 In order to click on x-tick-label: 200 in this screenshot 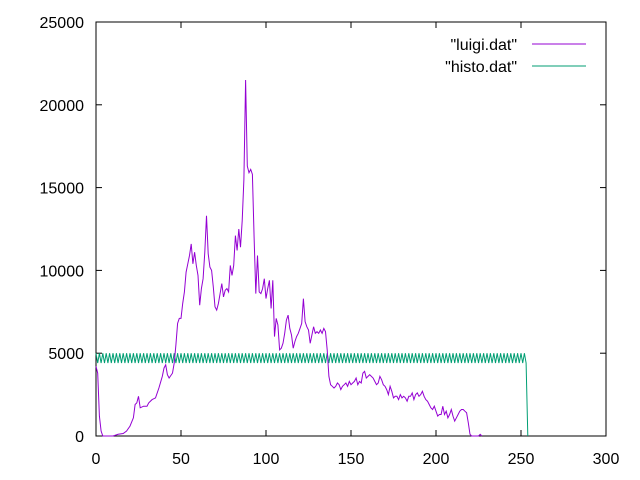, I will do `click(436, 459)`.